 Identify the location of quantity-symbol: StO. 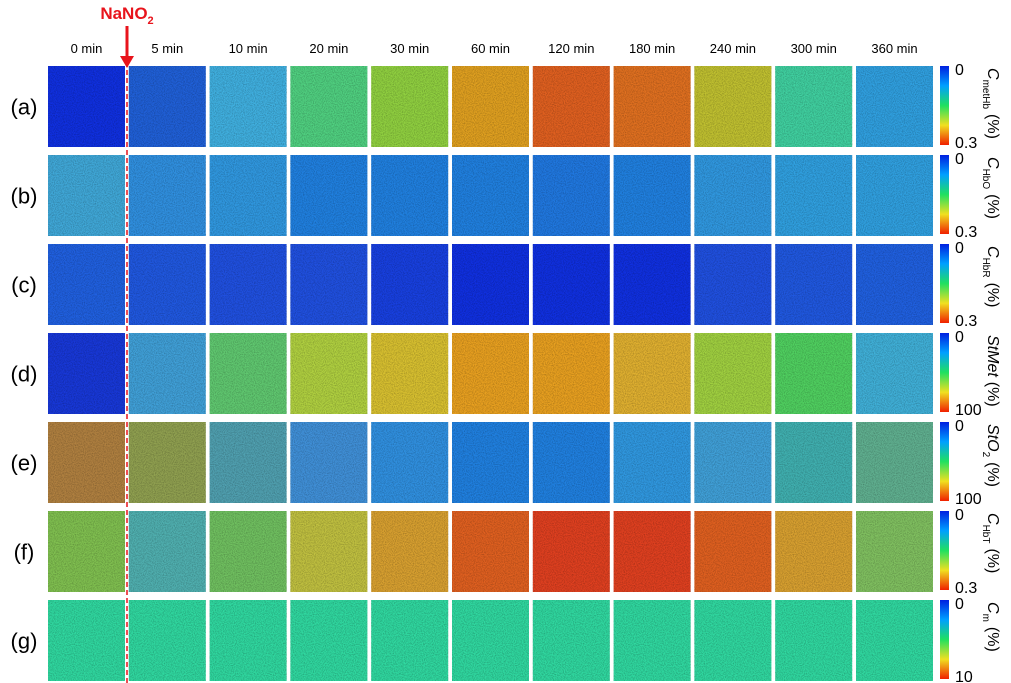
(992, 438).